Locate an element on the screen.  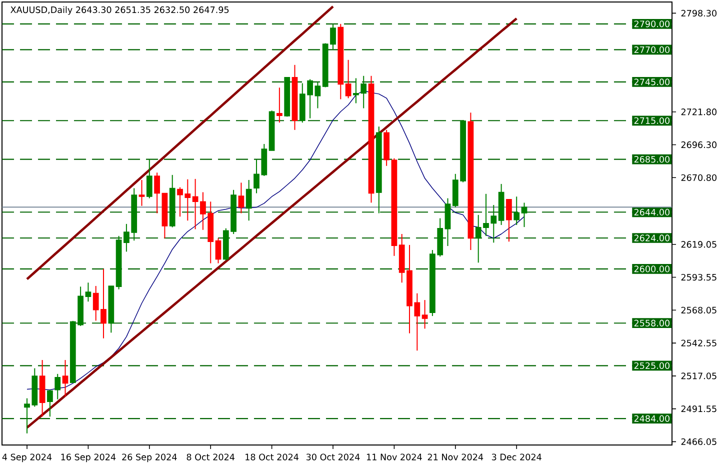
y-tick-label: 2542.55 is located at coordinates (698, 343).